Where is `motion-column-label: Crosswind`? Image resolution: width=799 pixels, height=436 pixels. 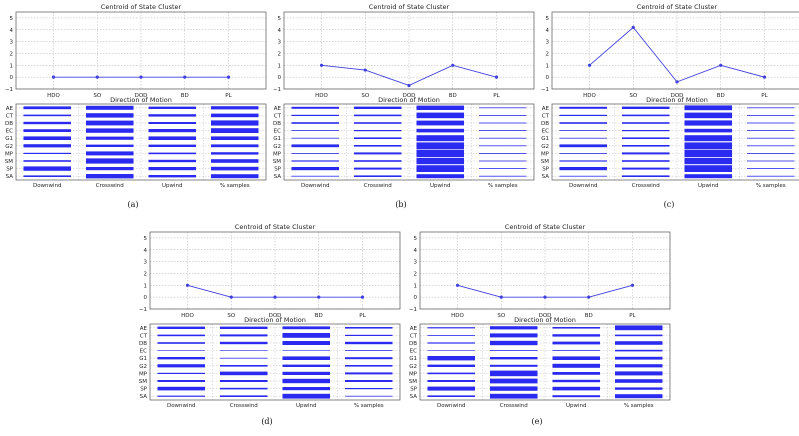 motion-column-label: Crosswind is located at coordinates (110, 186).